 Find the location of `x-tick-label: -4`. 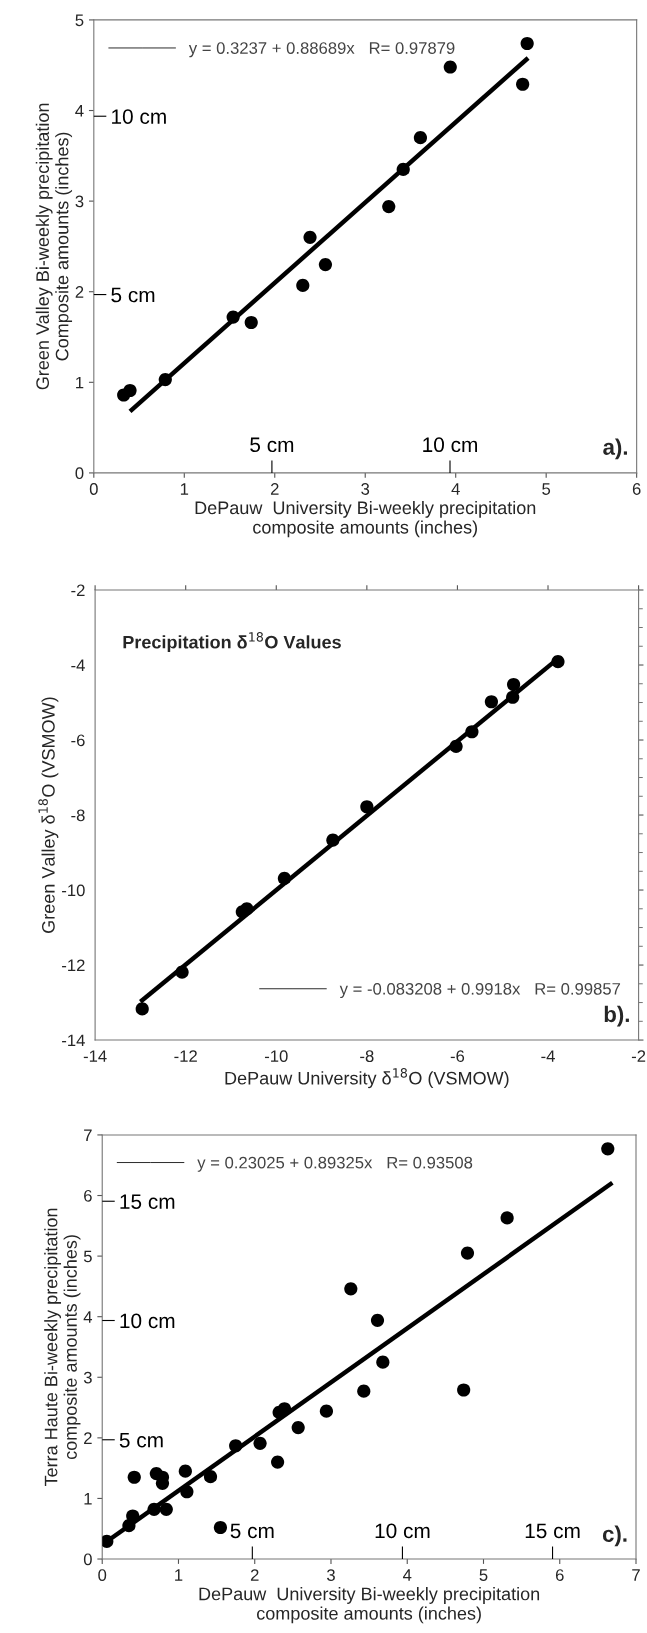

x-tick-label: -4 is located at coordinates (548, 1056).